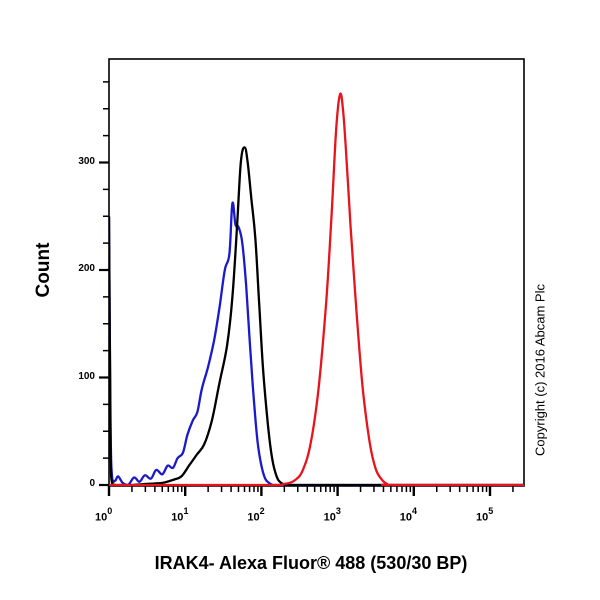 The width and height of the screenshot is (600, 600). What do you see at coordinates (485, 515) in the screenshot?
I see `x-tick-label: 10⁵` at bounding box center [485, 515].